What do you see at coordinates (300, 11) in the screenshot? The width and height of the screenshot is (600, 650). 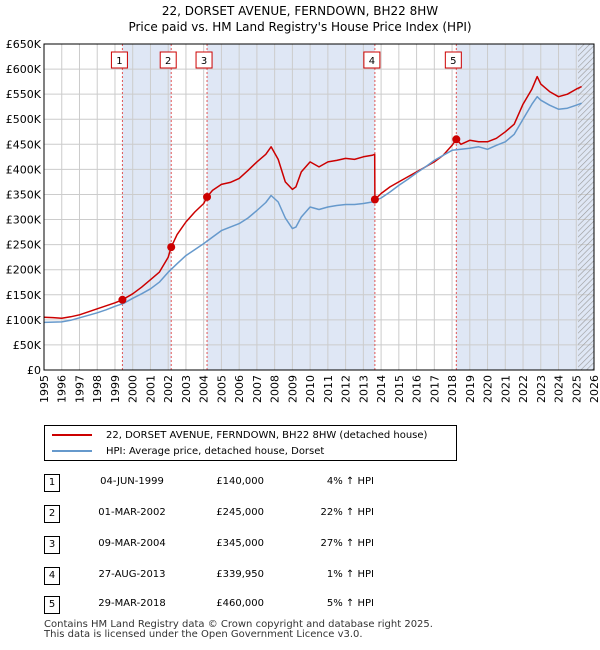 I see `title-line-1: 22, DORSET AVENUE, FERNDOWN, BH22 8HW` at bounding box center [300, 11].